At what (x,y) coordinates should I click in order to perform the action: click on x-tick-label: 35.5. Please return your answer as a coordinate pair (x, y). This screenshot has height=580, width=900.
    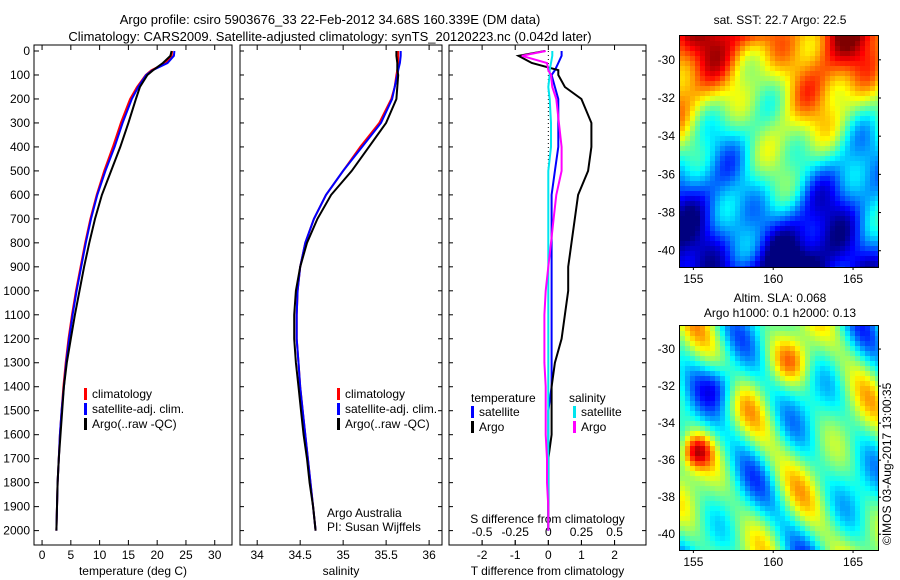
    Looking at the image, I should click on (386, 555).